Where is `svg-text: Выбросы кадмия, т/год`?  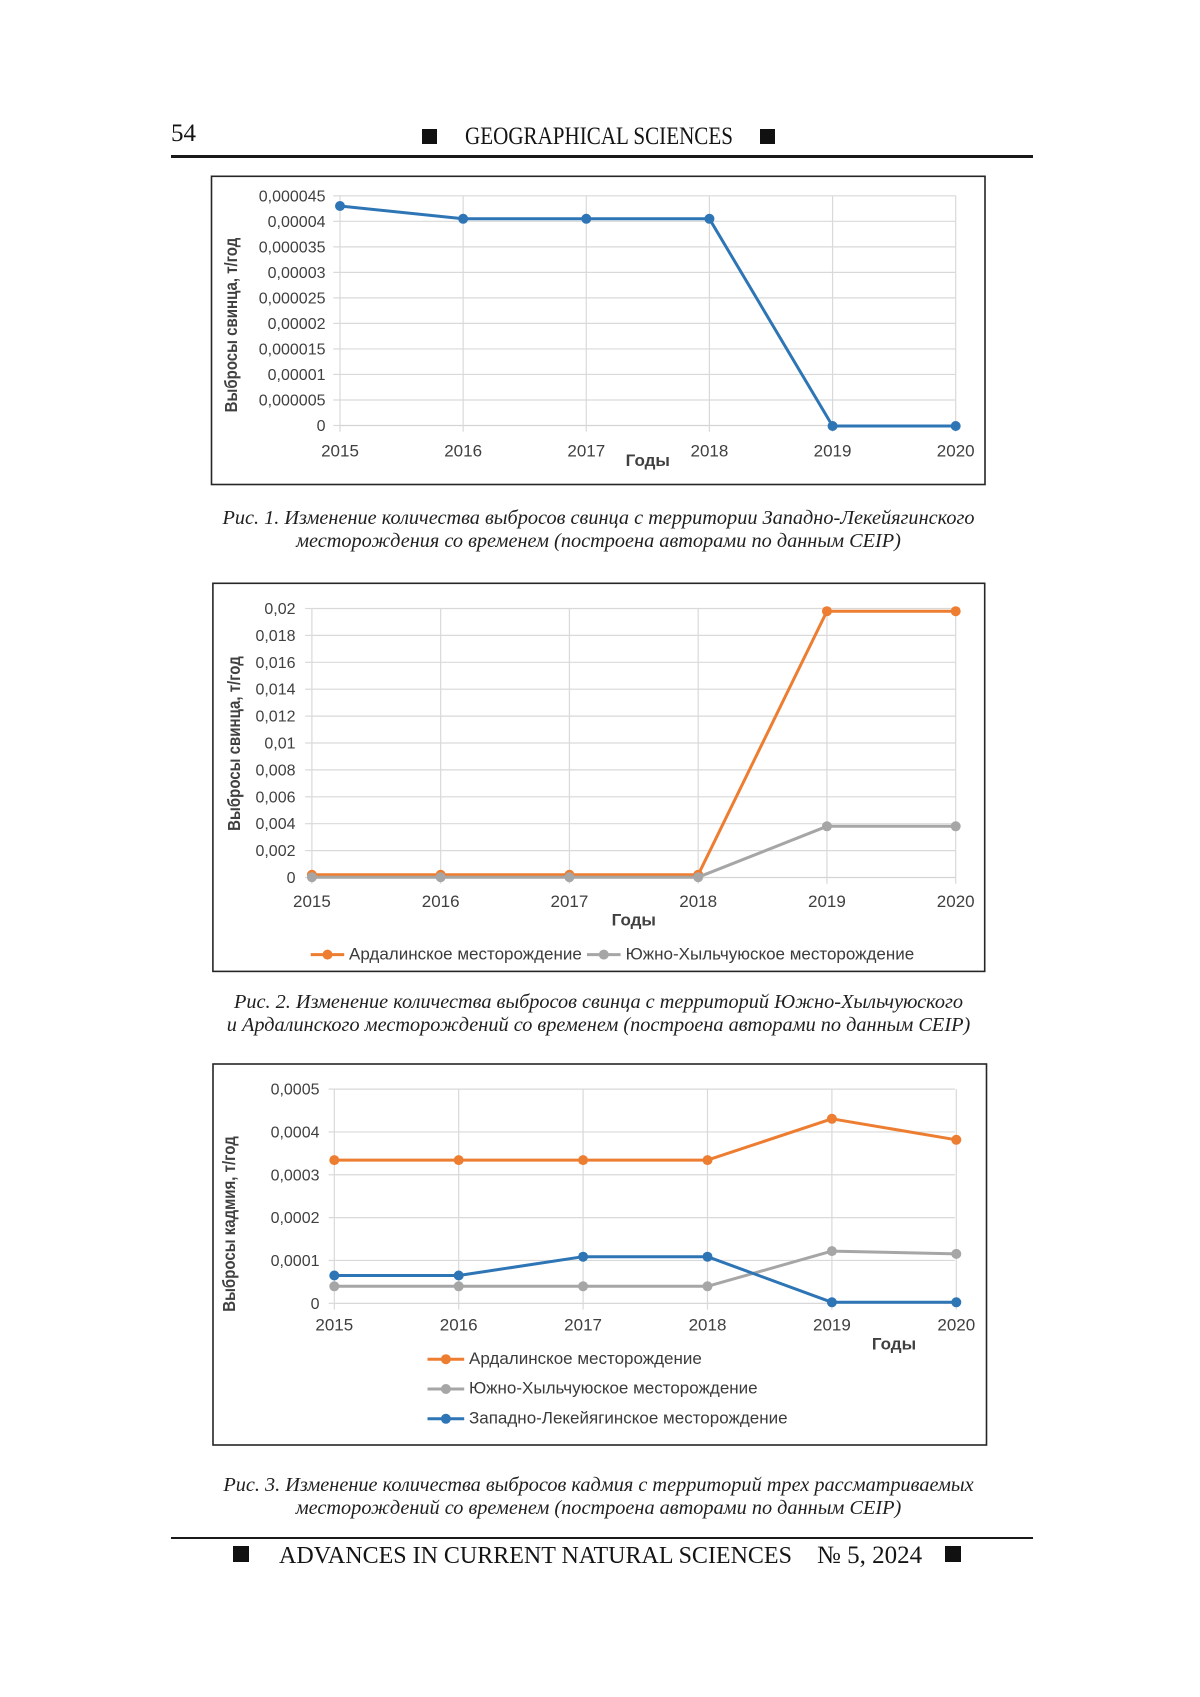
svg-text: Выбросы кадмия, т/год is located at coordinates (229, 1224).